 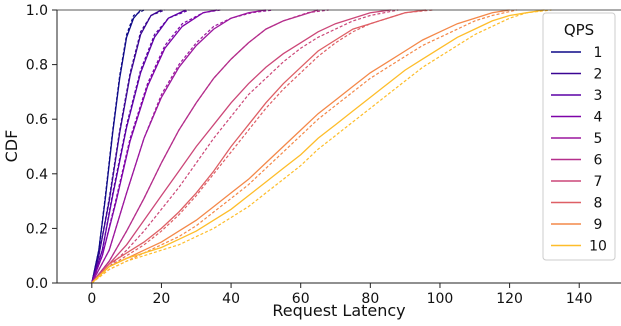 I want to click on x-tick-label: 140, so click(x=579, y=299).